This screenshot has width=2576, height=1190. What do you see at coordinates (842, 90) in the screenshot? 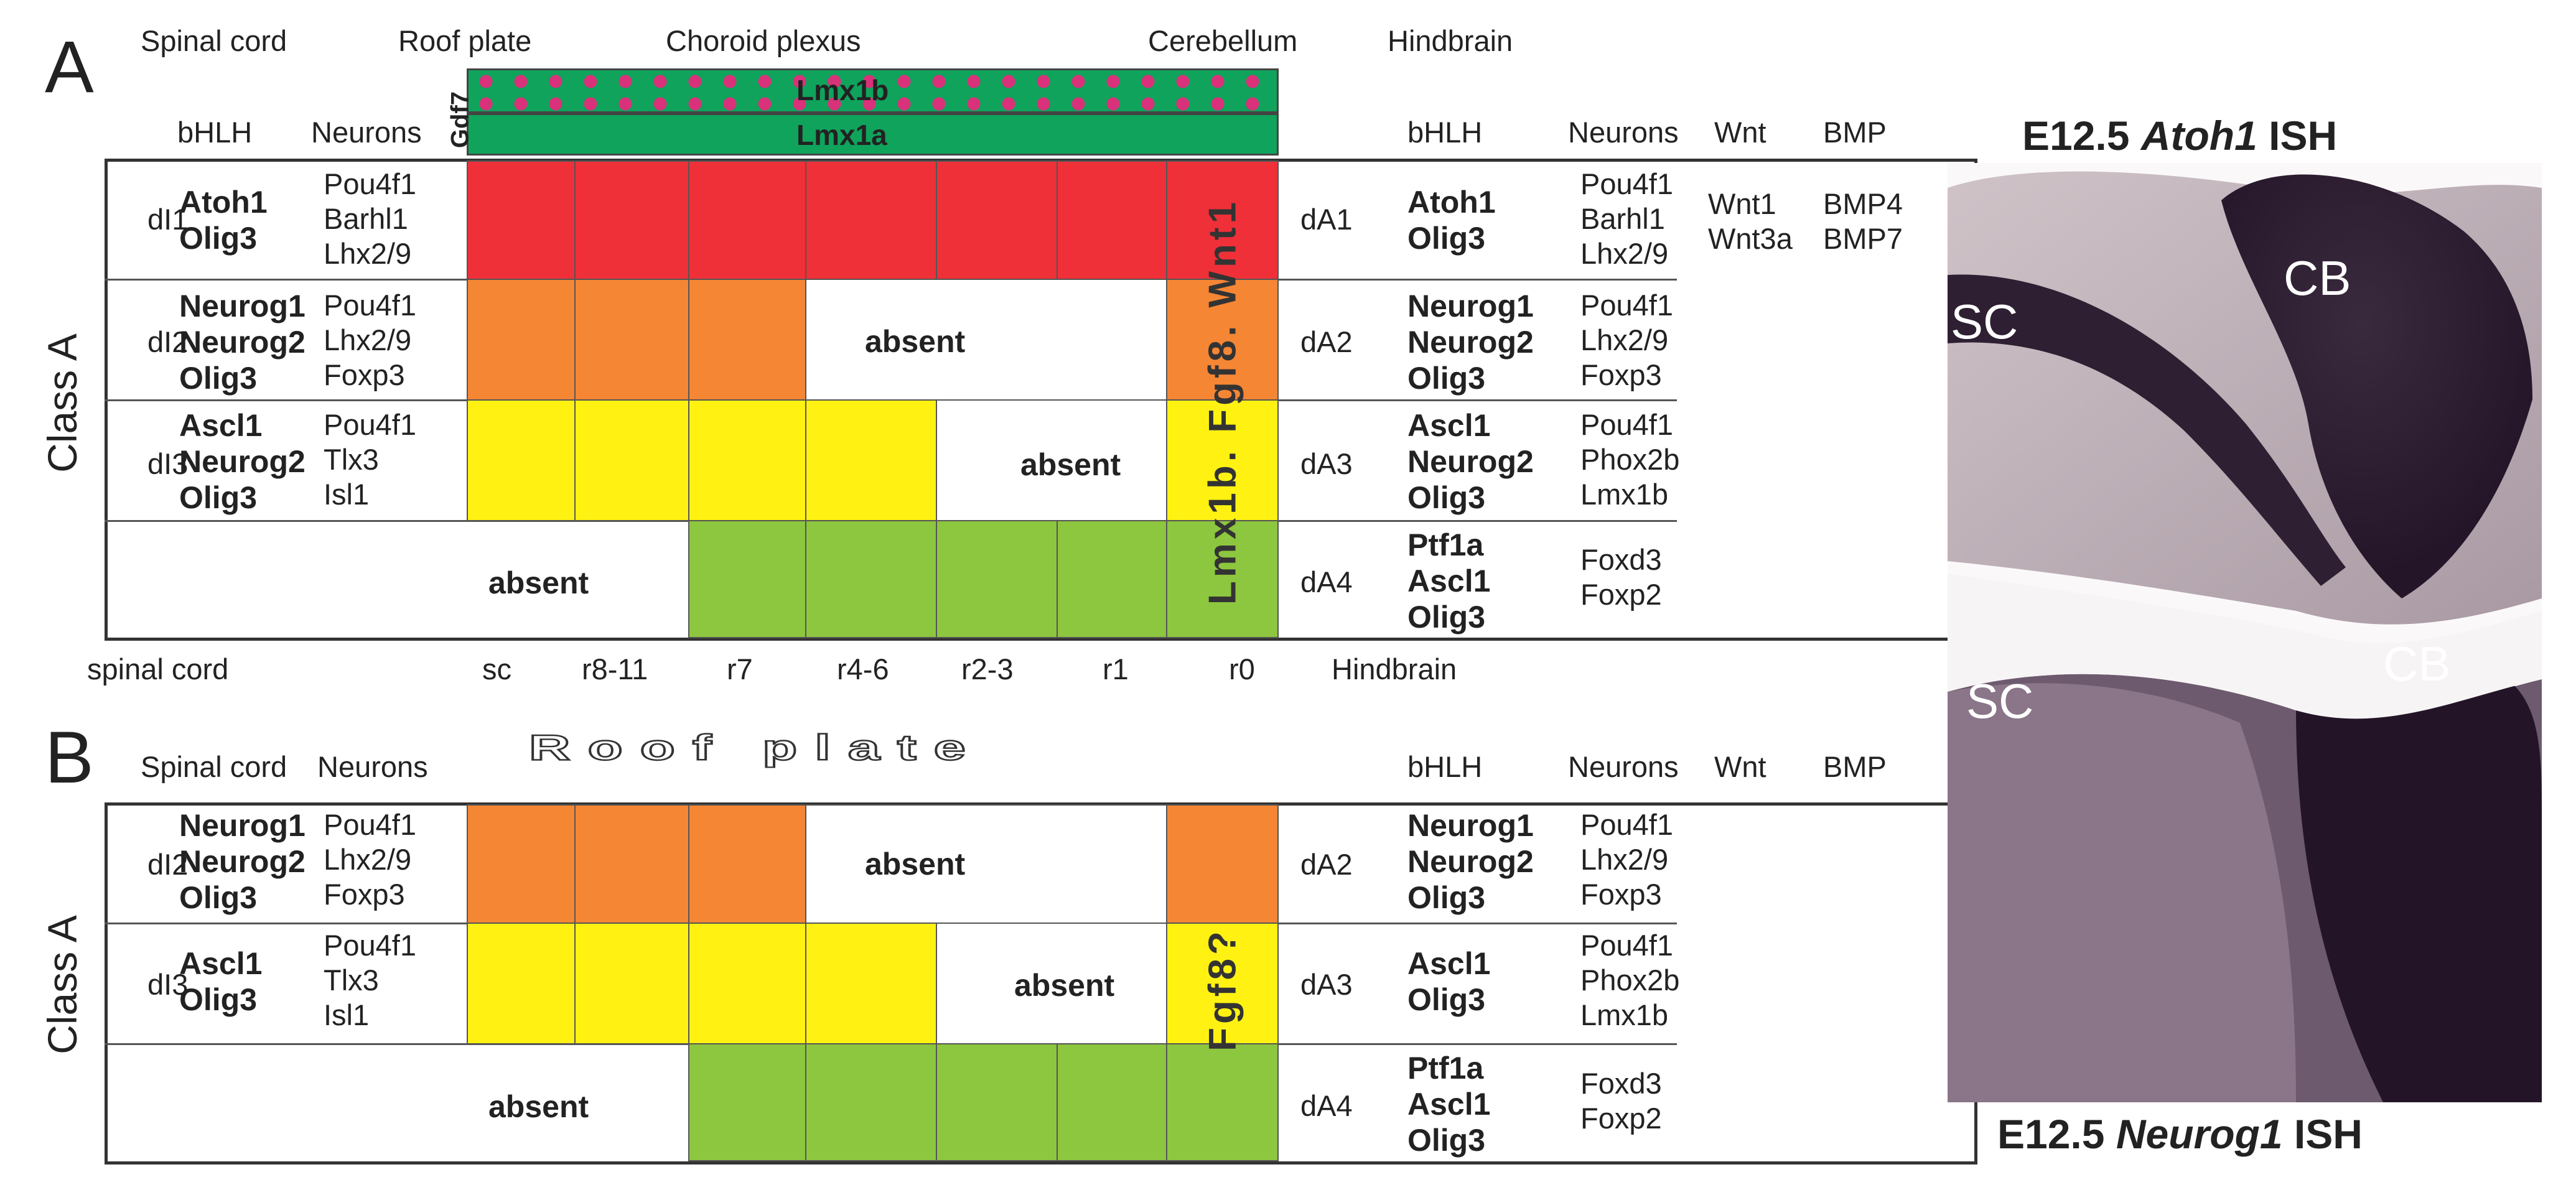
I see `lmx1b-label: Lmx1b` at bounding box center [842, 90].